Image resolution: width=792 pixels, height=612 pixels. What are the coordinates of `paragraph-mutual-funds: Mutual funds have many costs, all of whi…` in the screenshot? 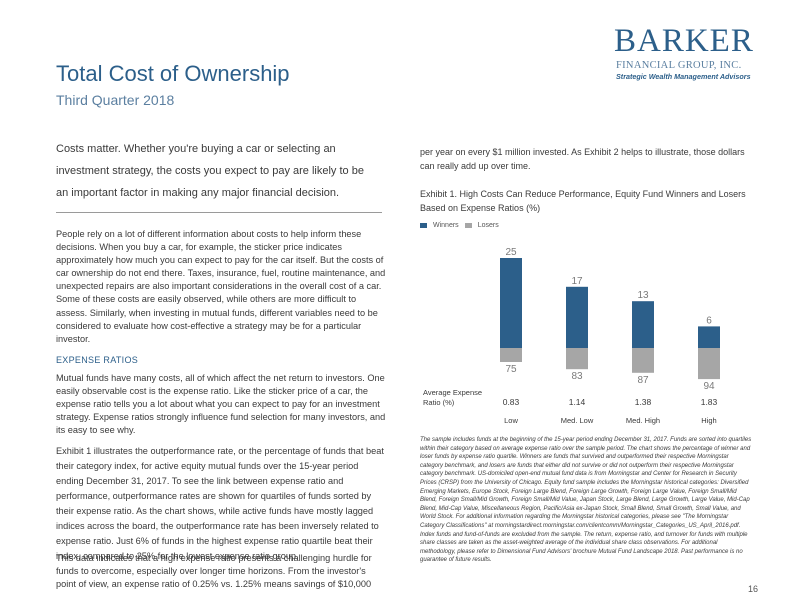 It's located at (221, 404).